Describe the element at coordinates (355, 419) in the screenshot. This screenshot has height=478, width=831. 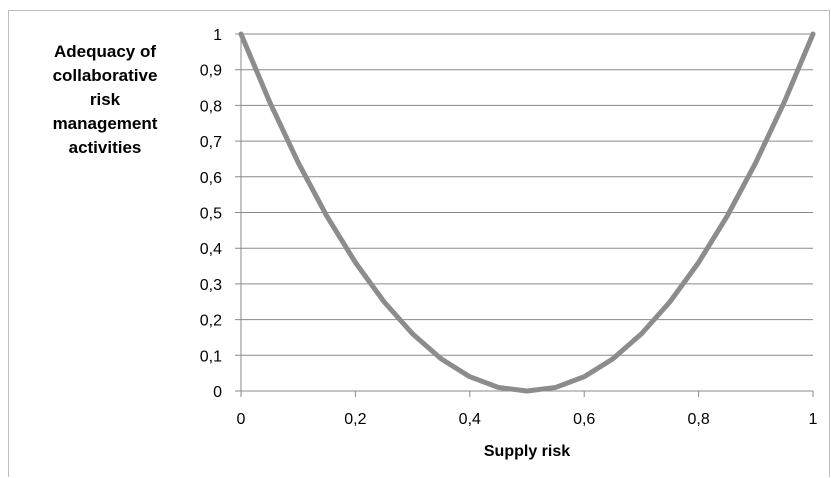
I see `x-tick-label: 0,2` at that location.